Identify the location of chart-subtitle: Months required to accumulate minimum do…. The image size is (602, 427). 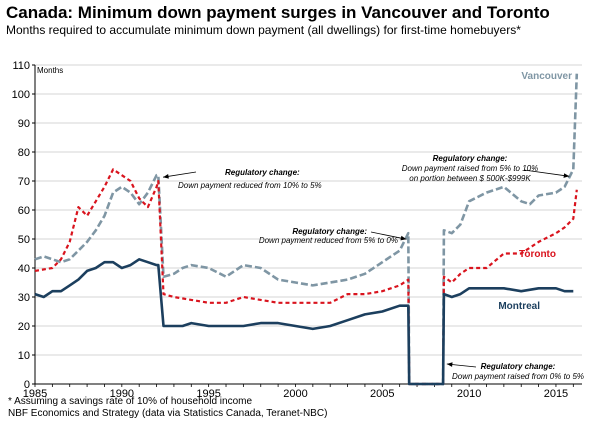
(263, 30).